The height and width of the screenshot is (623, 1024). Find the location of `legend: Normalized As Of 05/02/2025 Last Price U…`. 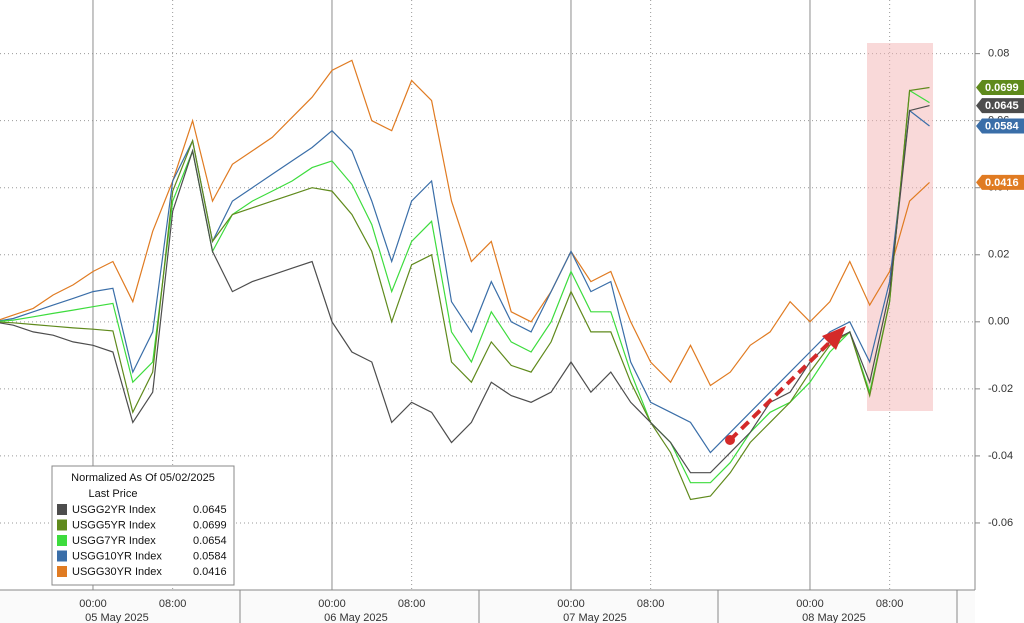

legend: Normalized As Of 05/02/2025 Last Price U… is located at coordinates (143, 525).